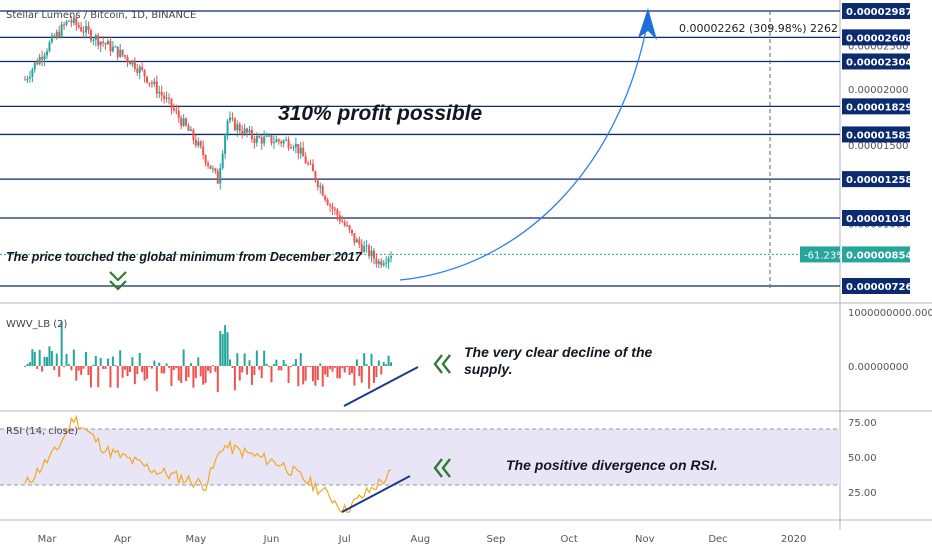 This screenshot has height=550, width=932. I want to click on rsi-tick-label: 25.00, so click(862, 493).